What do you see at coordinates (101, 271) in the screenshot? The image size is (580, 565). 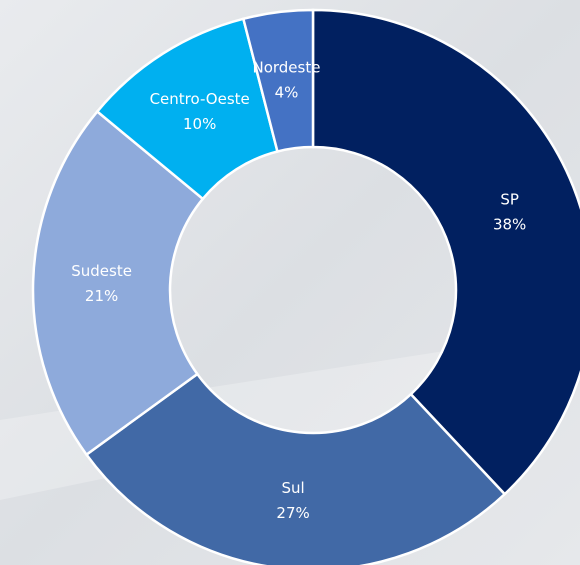 I see `slice-label: Sudeste` at bounding box center [101, 271].